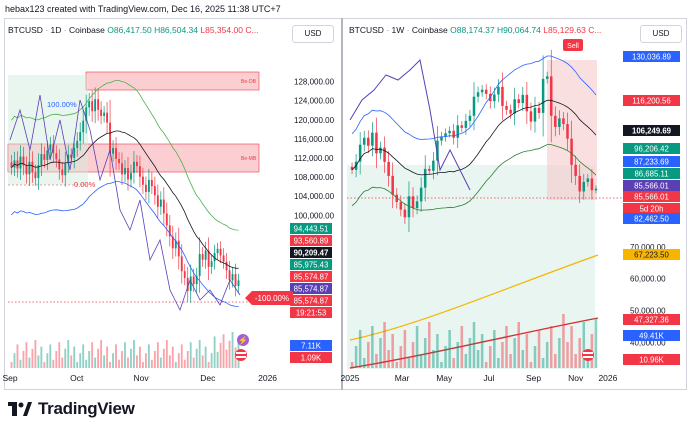  What do you see at coordinates (249, 159) in the screenshot?
I see `bearish-mb-label: Be-MB` at bounding box center [249, 159].